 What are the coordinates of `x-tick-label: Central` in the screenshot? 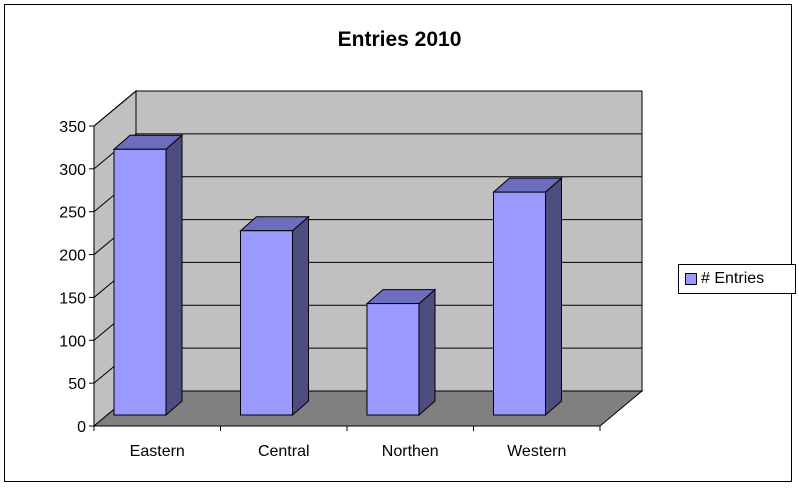 It's located at (284, 451).